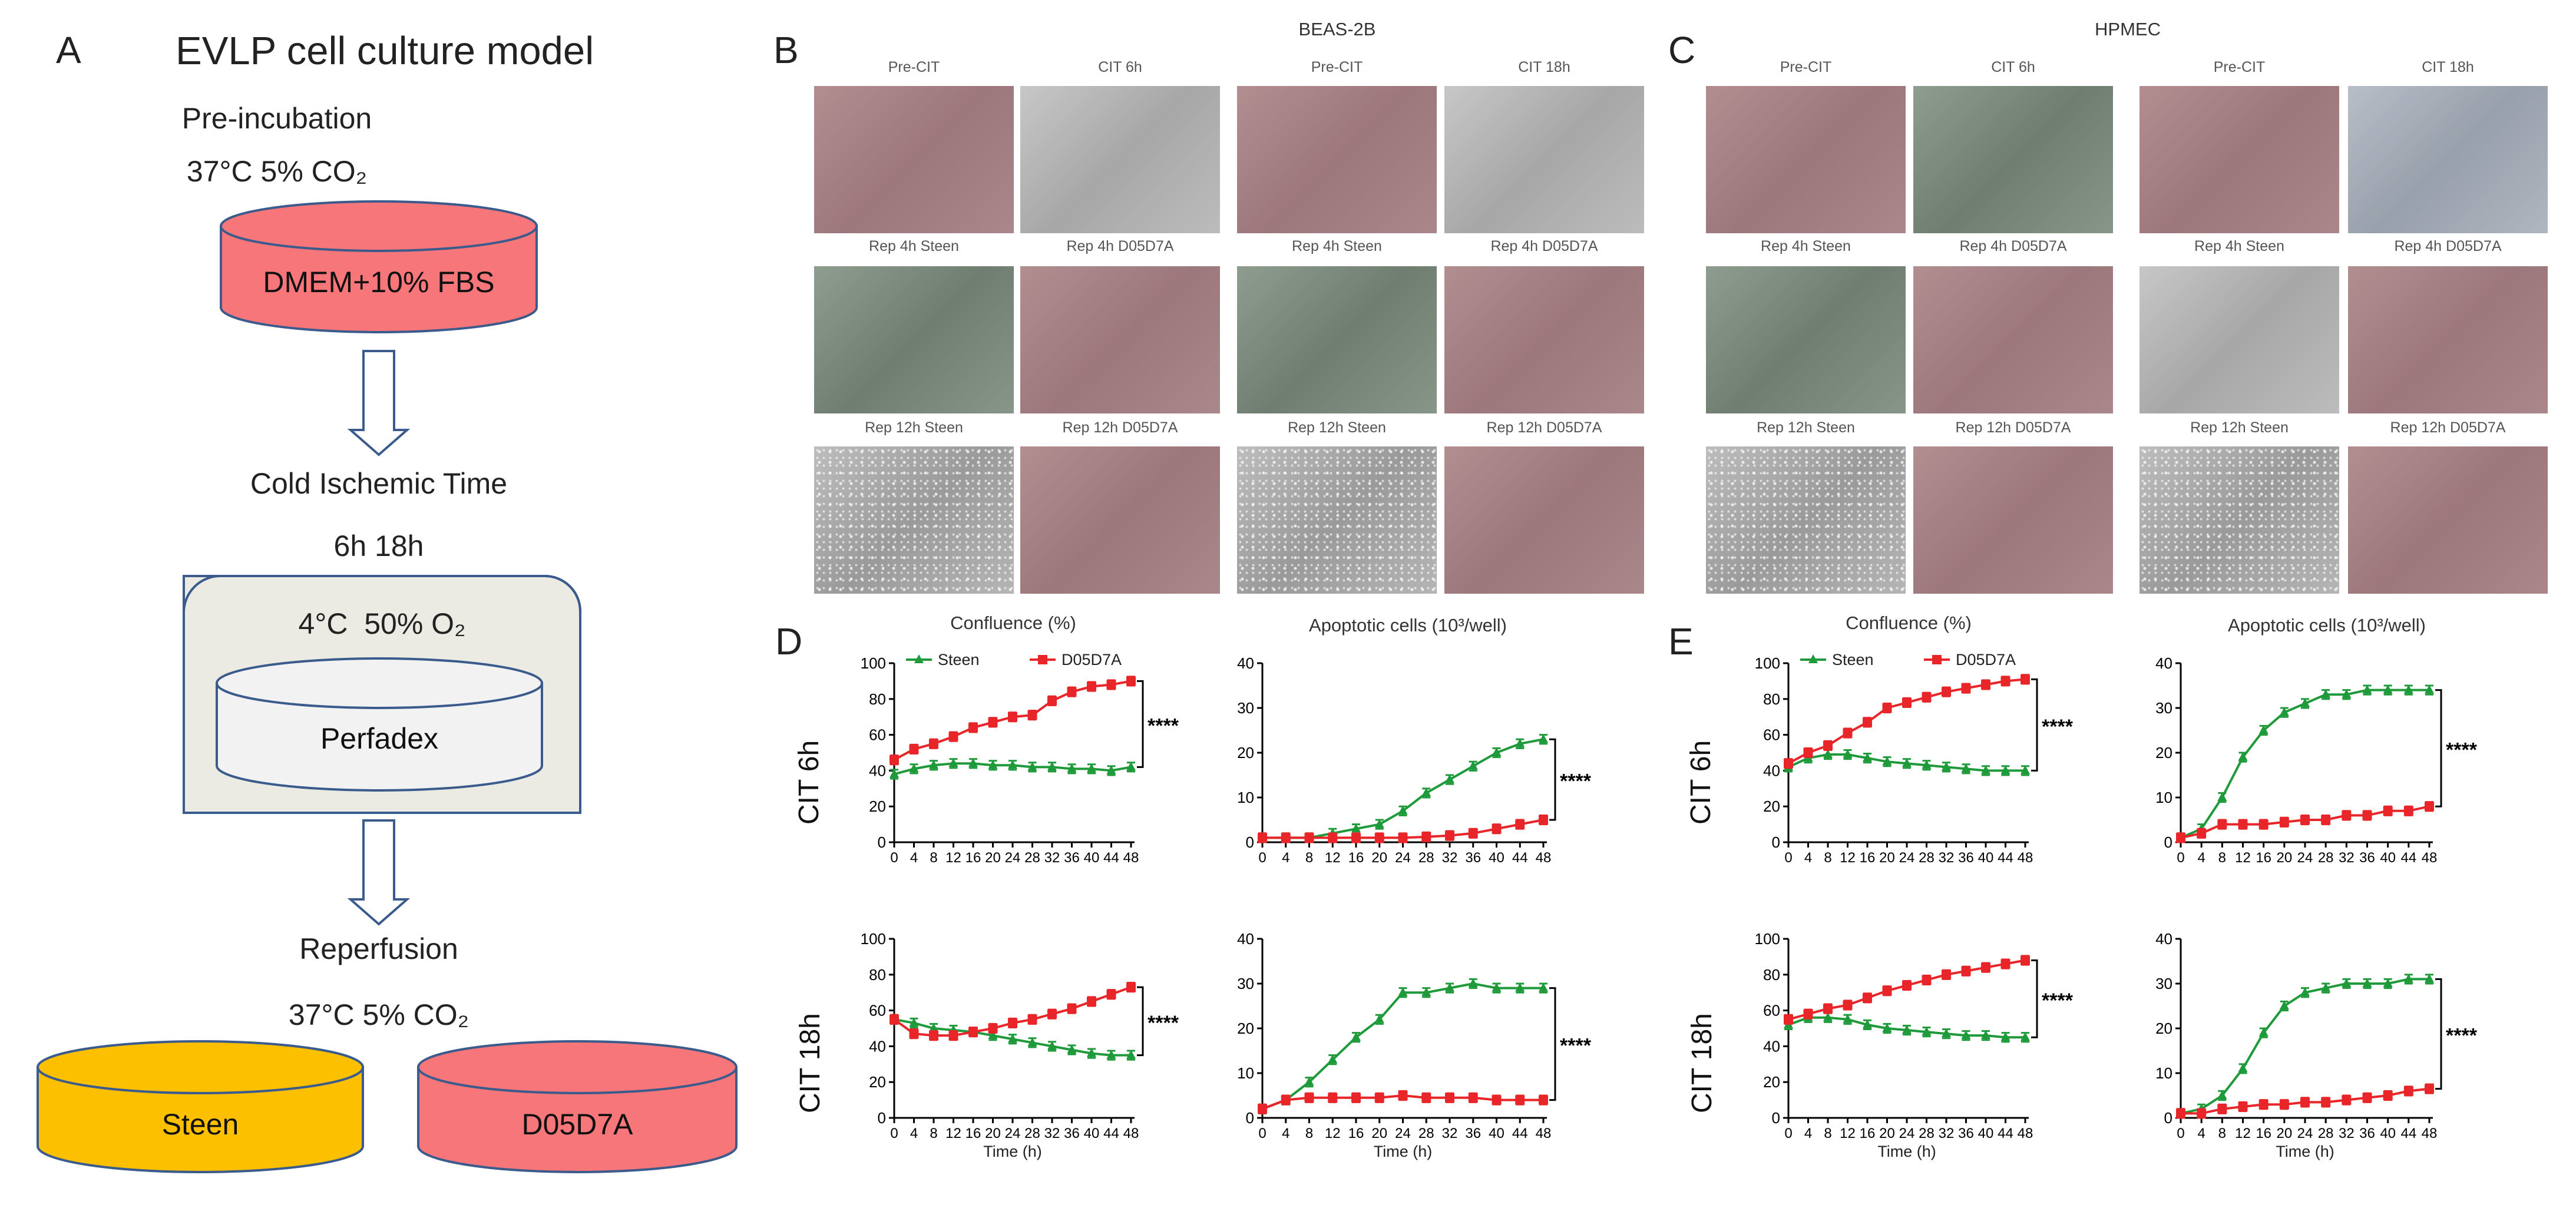  I want to click on panel-c-micrograph-r1c3, so click(2239, 159).